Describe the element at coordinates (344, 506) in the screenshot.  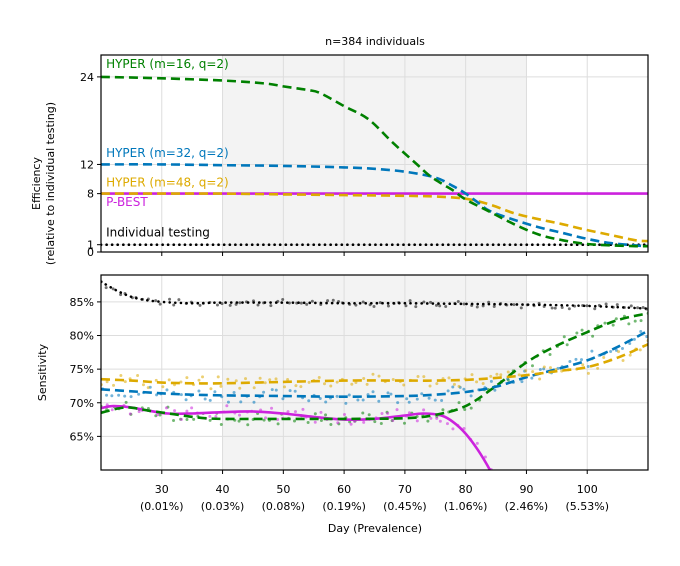
I see `x-tick-sublabel: (0.19%)` at that location.